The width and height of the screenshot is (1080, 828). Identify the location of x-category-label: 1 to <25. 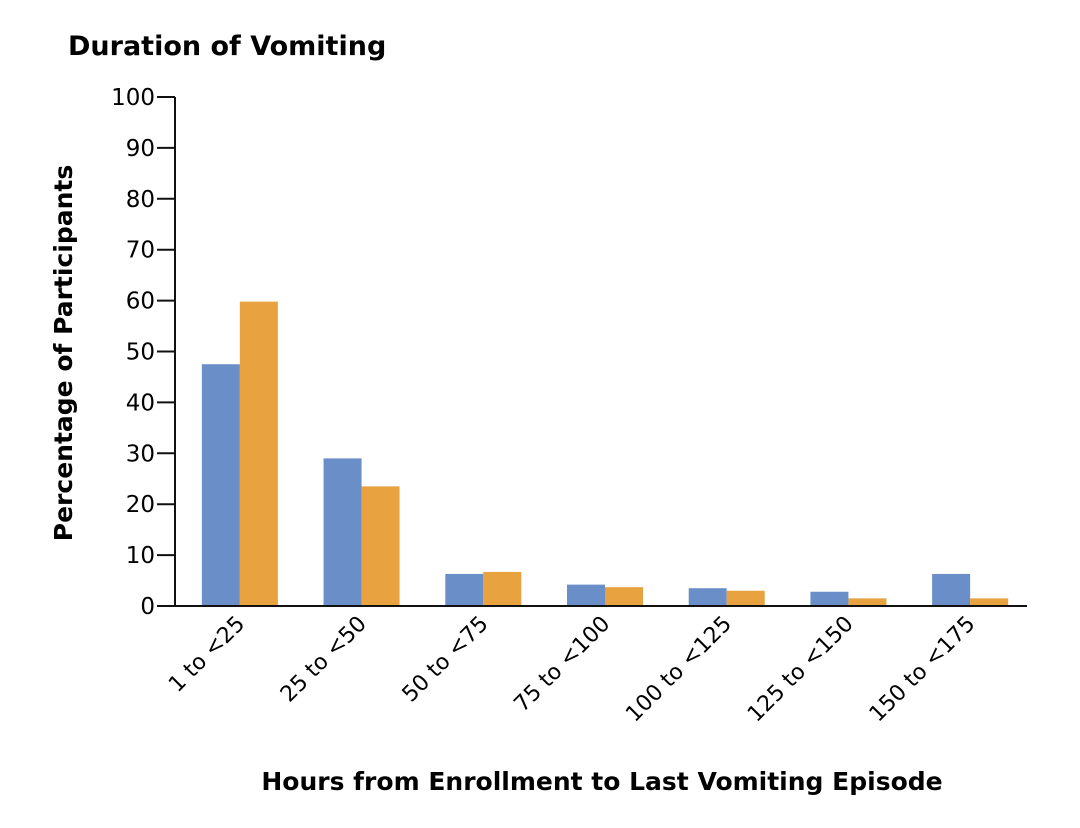
(207, 655).